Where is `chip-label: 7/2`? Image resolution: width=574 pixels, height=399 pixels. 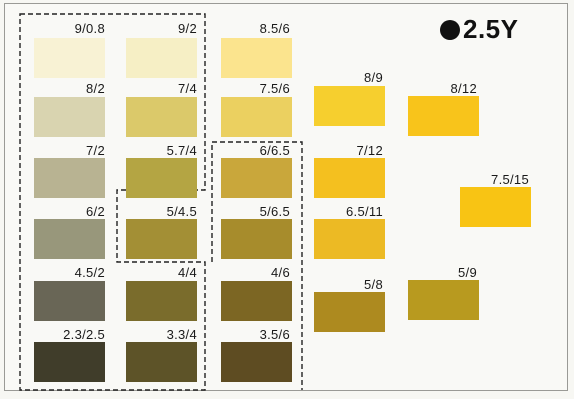 chip-label: 7/2 is located at coordinates (95, 150).